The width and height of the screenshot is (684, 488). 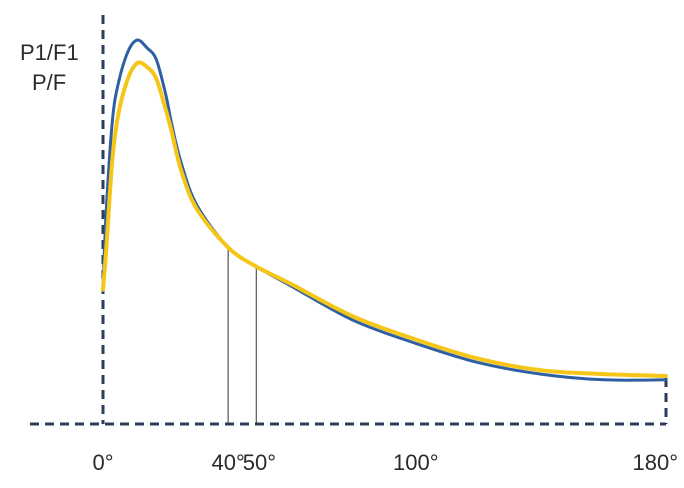 What do you see at coordinates (242, 335) in the screenshot?
I see `reference-lines-group` at bounding box center [242, 335].